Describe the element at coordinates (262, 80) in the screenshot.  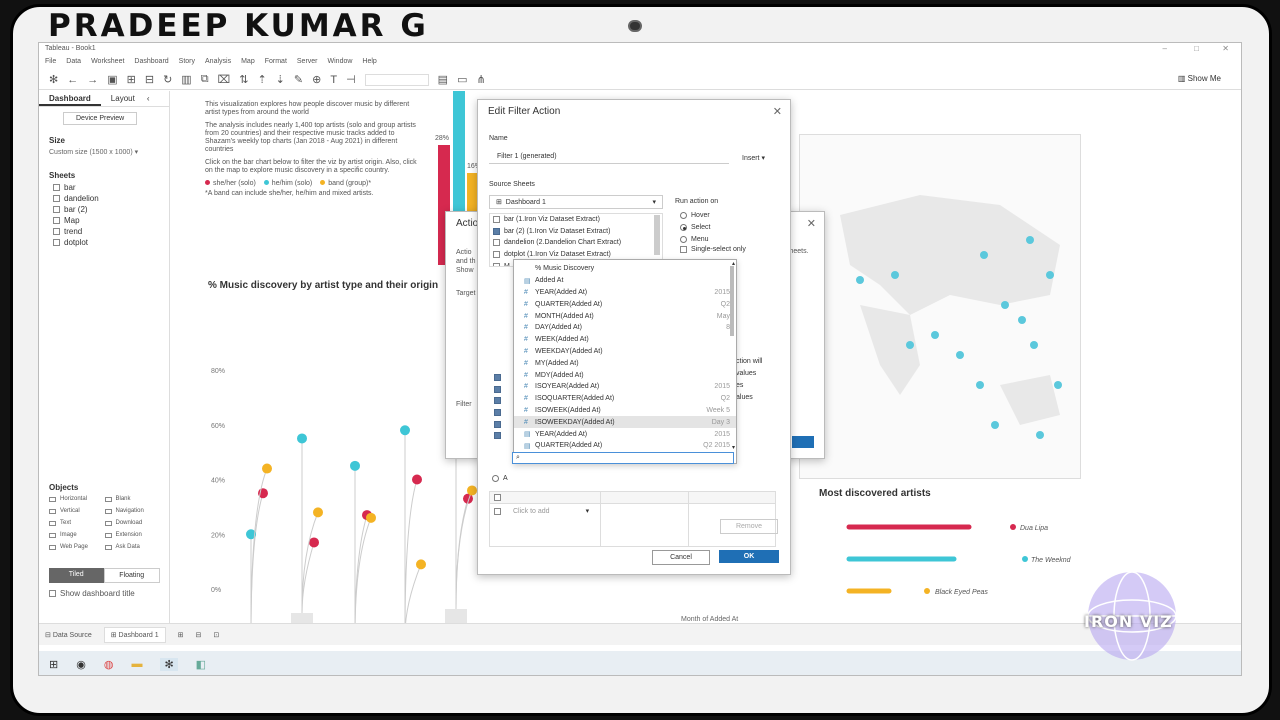
I see `sort-asc-icon: ⇡` at that location.